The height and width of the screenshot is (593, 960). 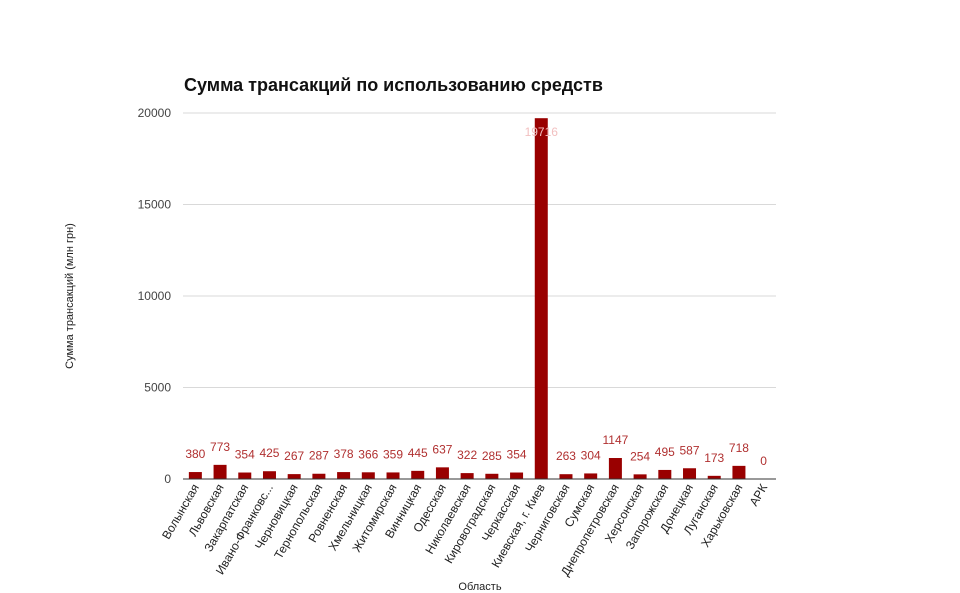 What do you see at coordinates (739, 448) in the screenshot?
I see `data-label: 718` at bounding box center [739, 448].